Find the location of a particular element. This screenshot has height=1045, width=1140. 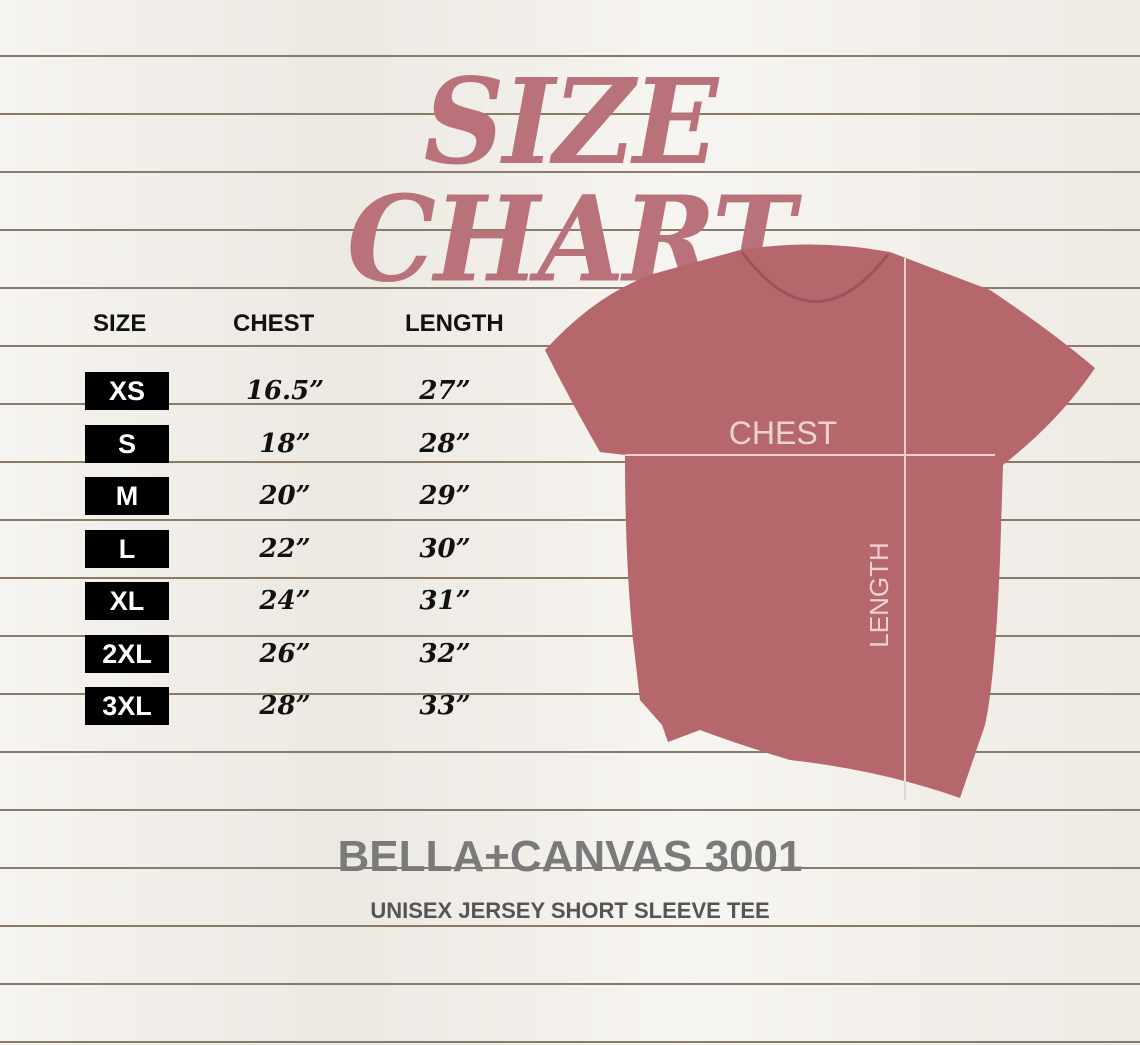

table-row: L 22” 30” is located at coordinates (305, 548).